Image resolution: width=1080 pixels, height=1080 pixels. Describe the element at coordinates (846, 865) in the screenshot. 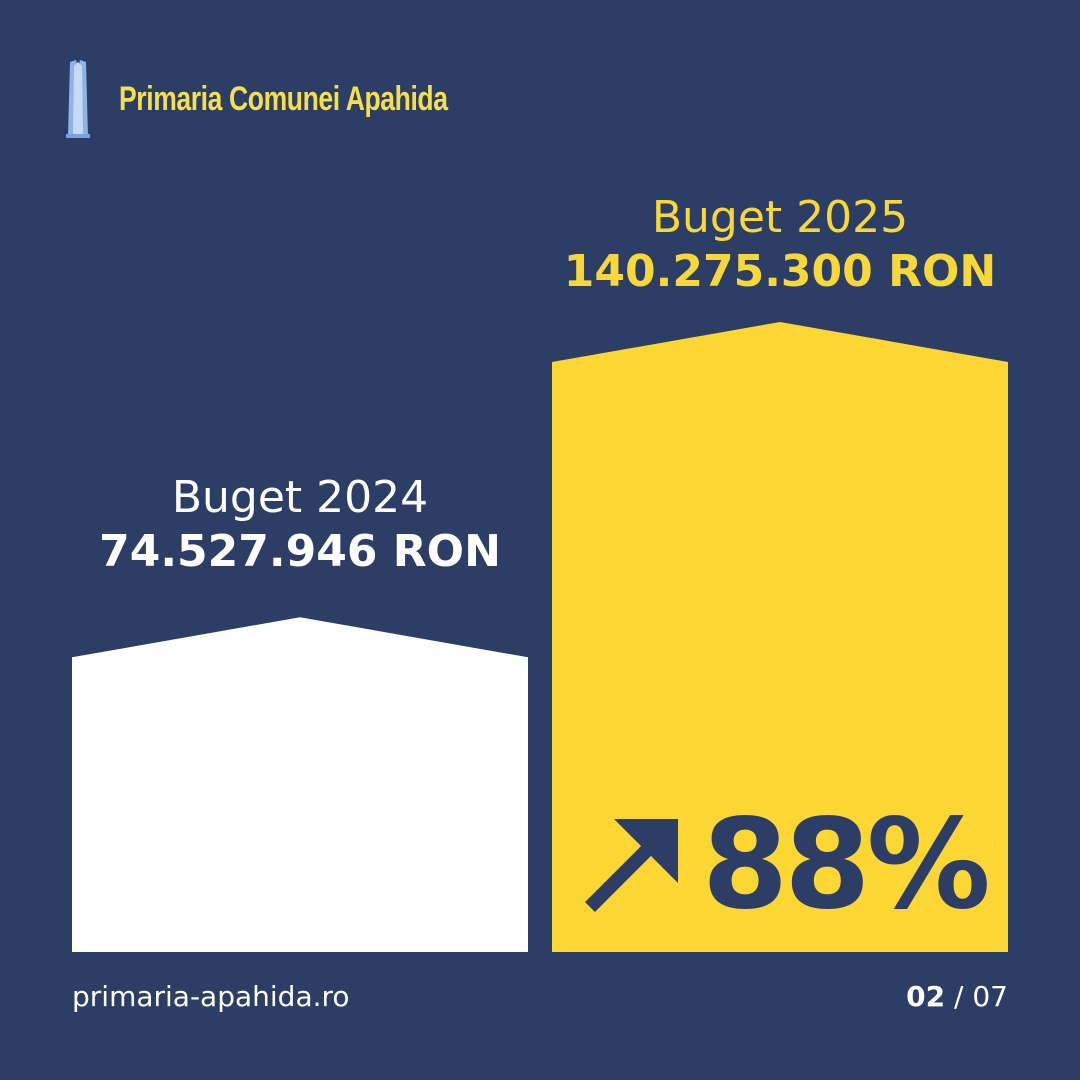

I see `growth-percent: 88%` at that location.